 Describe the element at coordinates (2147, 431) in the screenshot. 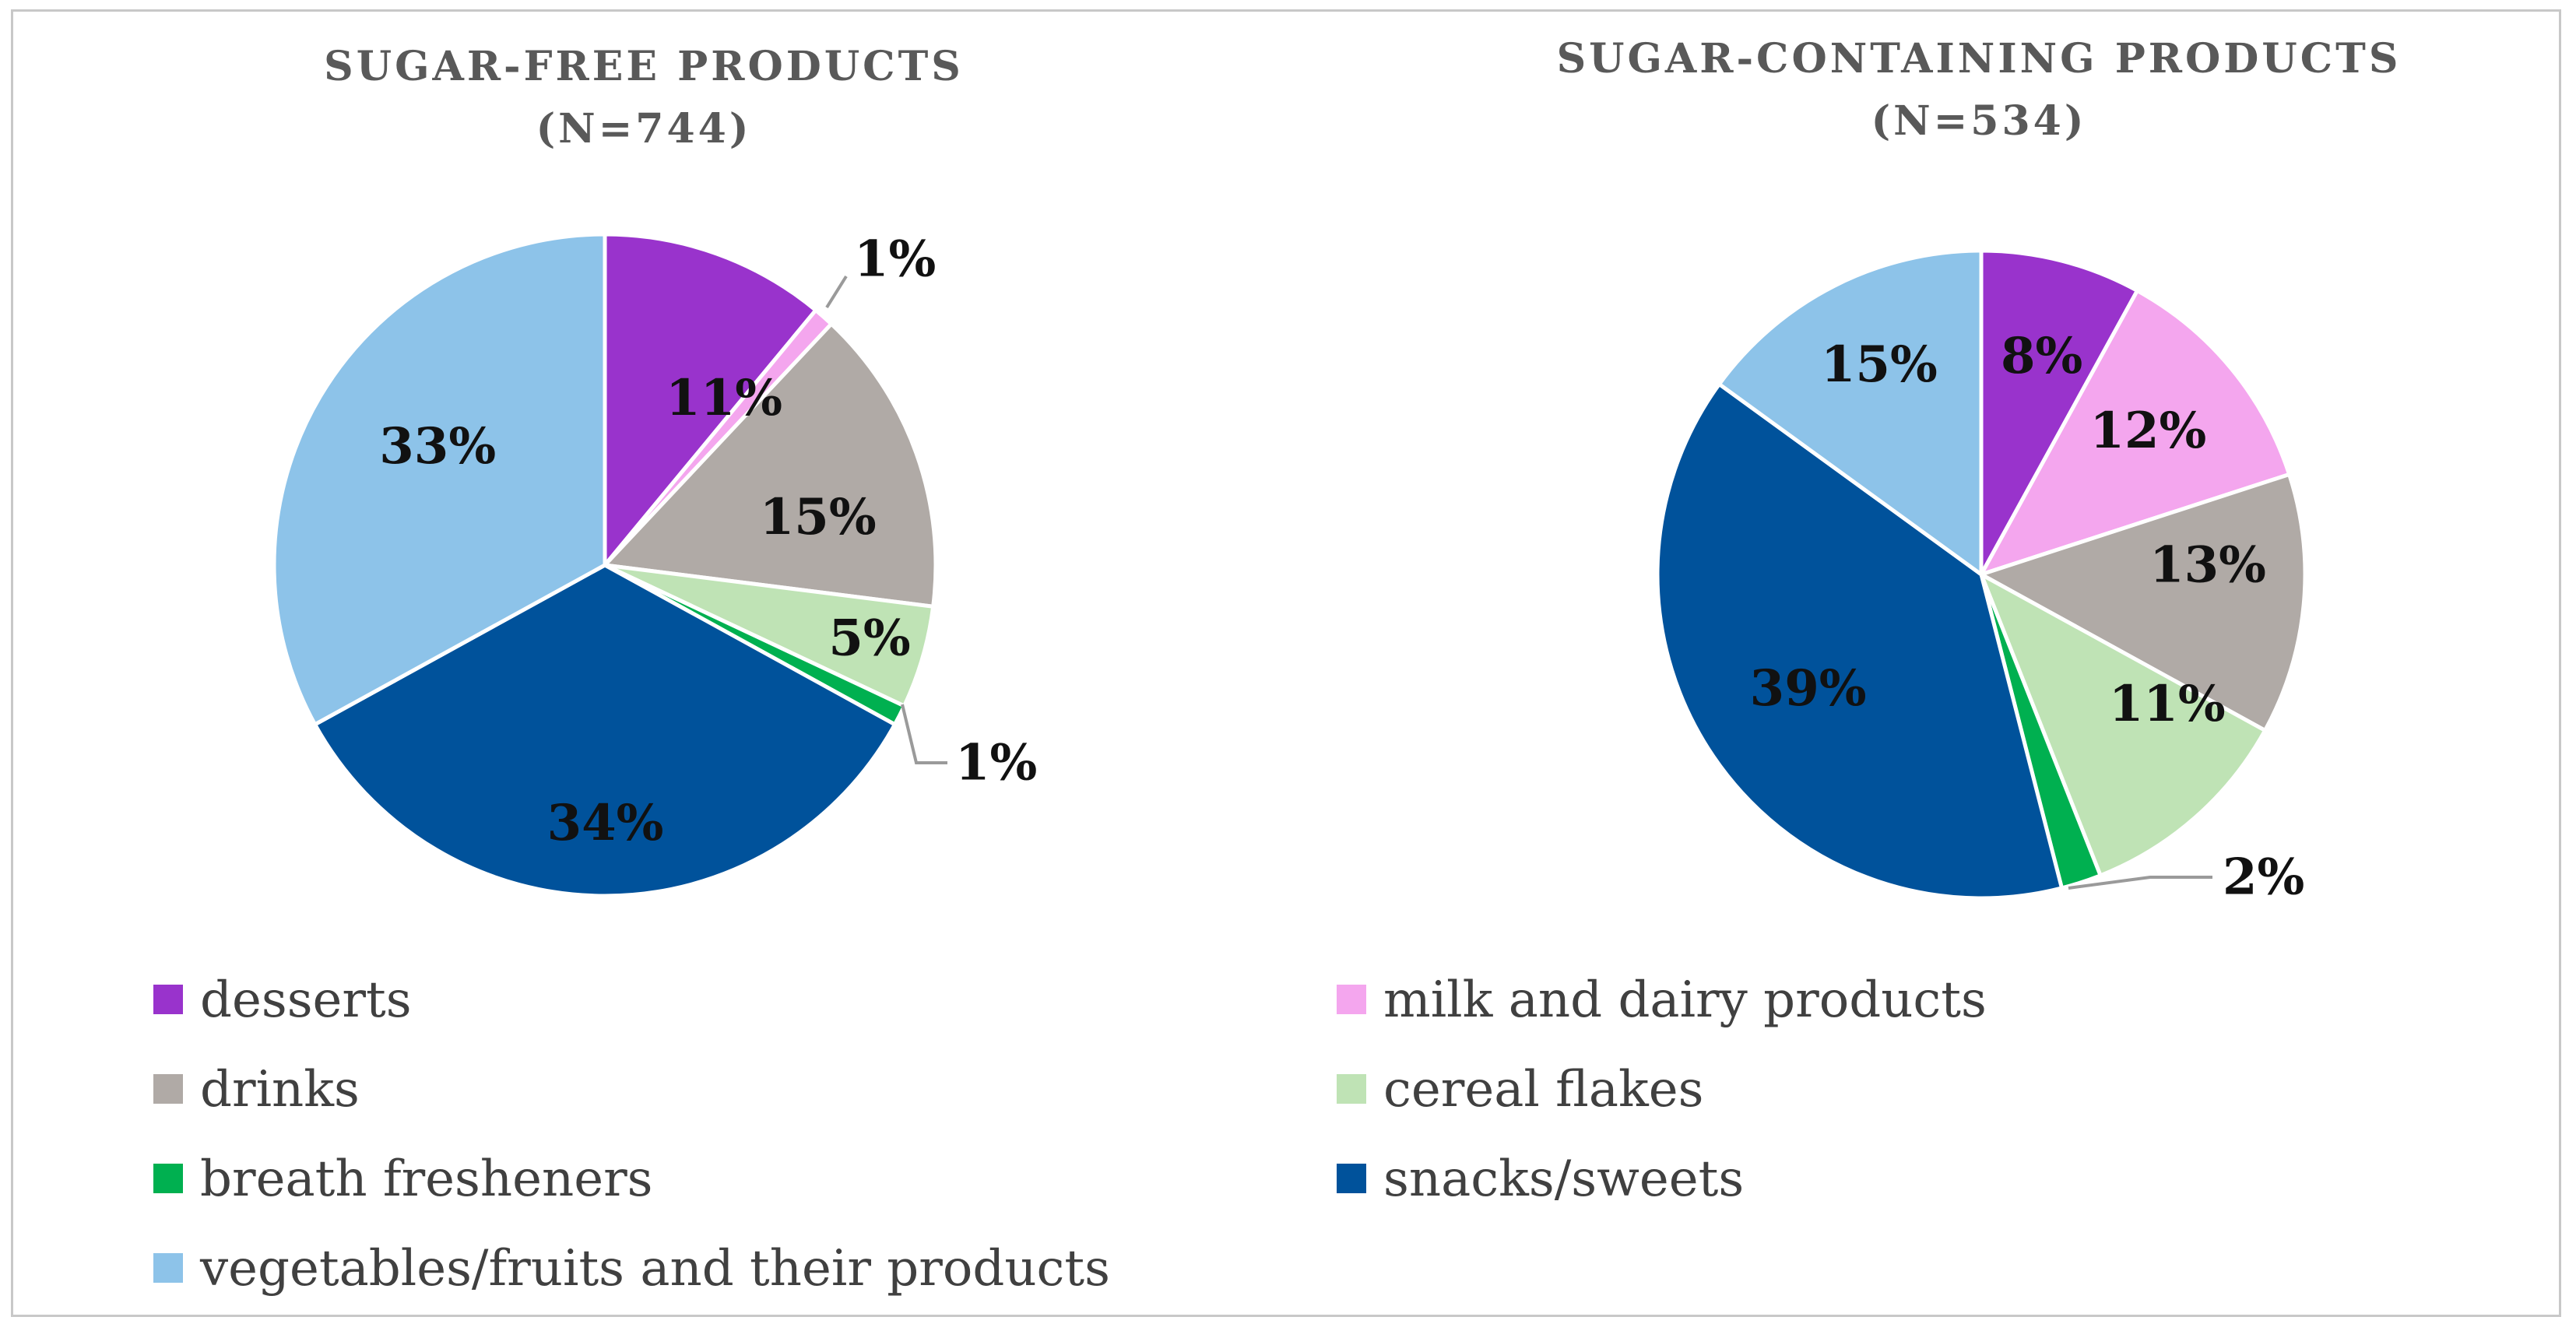

I see `data-label: 12%` at that location.